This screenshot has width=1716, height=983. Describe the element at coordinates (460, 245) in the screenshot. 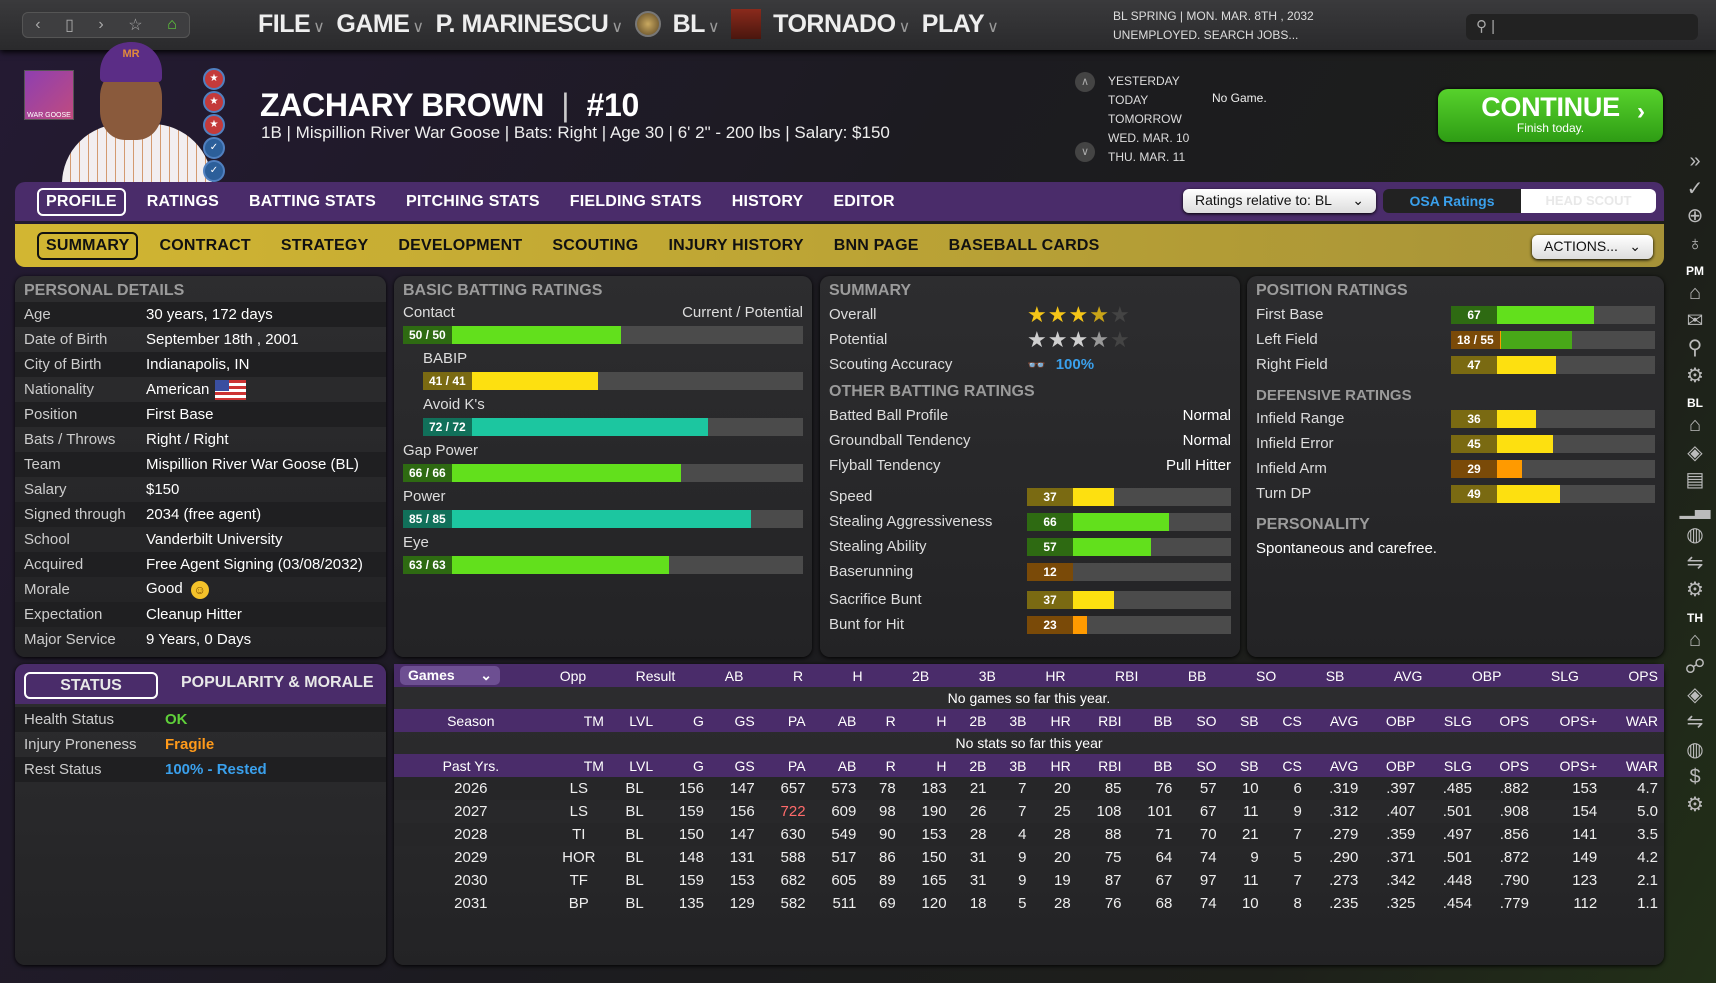

I see `tab-development: DEVELOPMENT` at that location.